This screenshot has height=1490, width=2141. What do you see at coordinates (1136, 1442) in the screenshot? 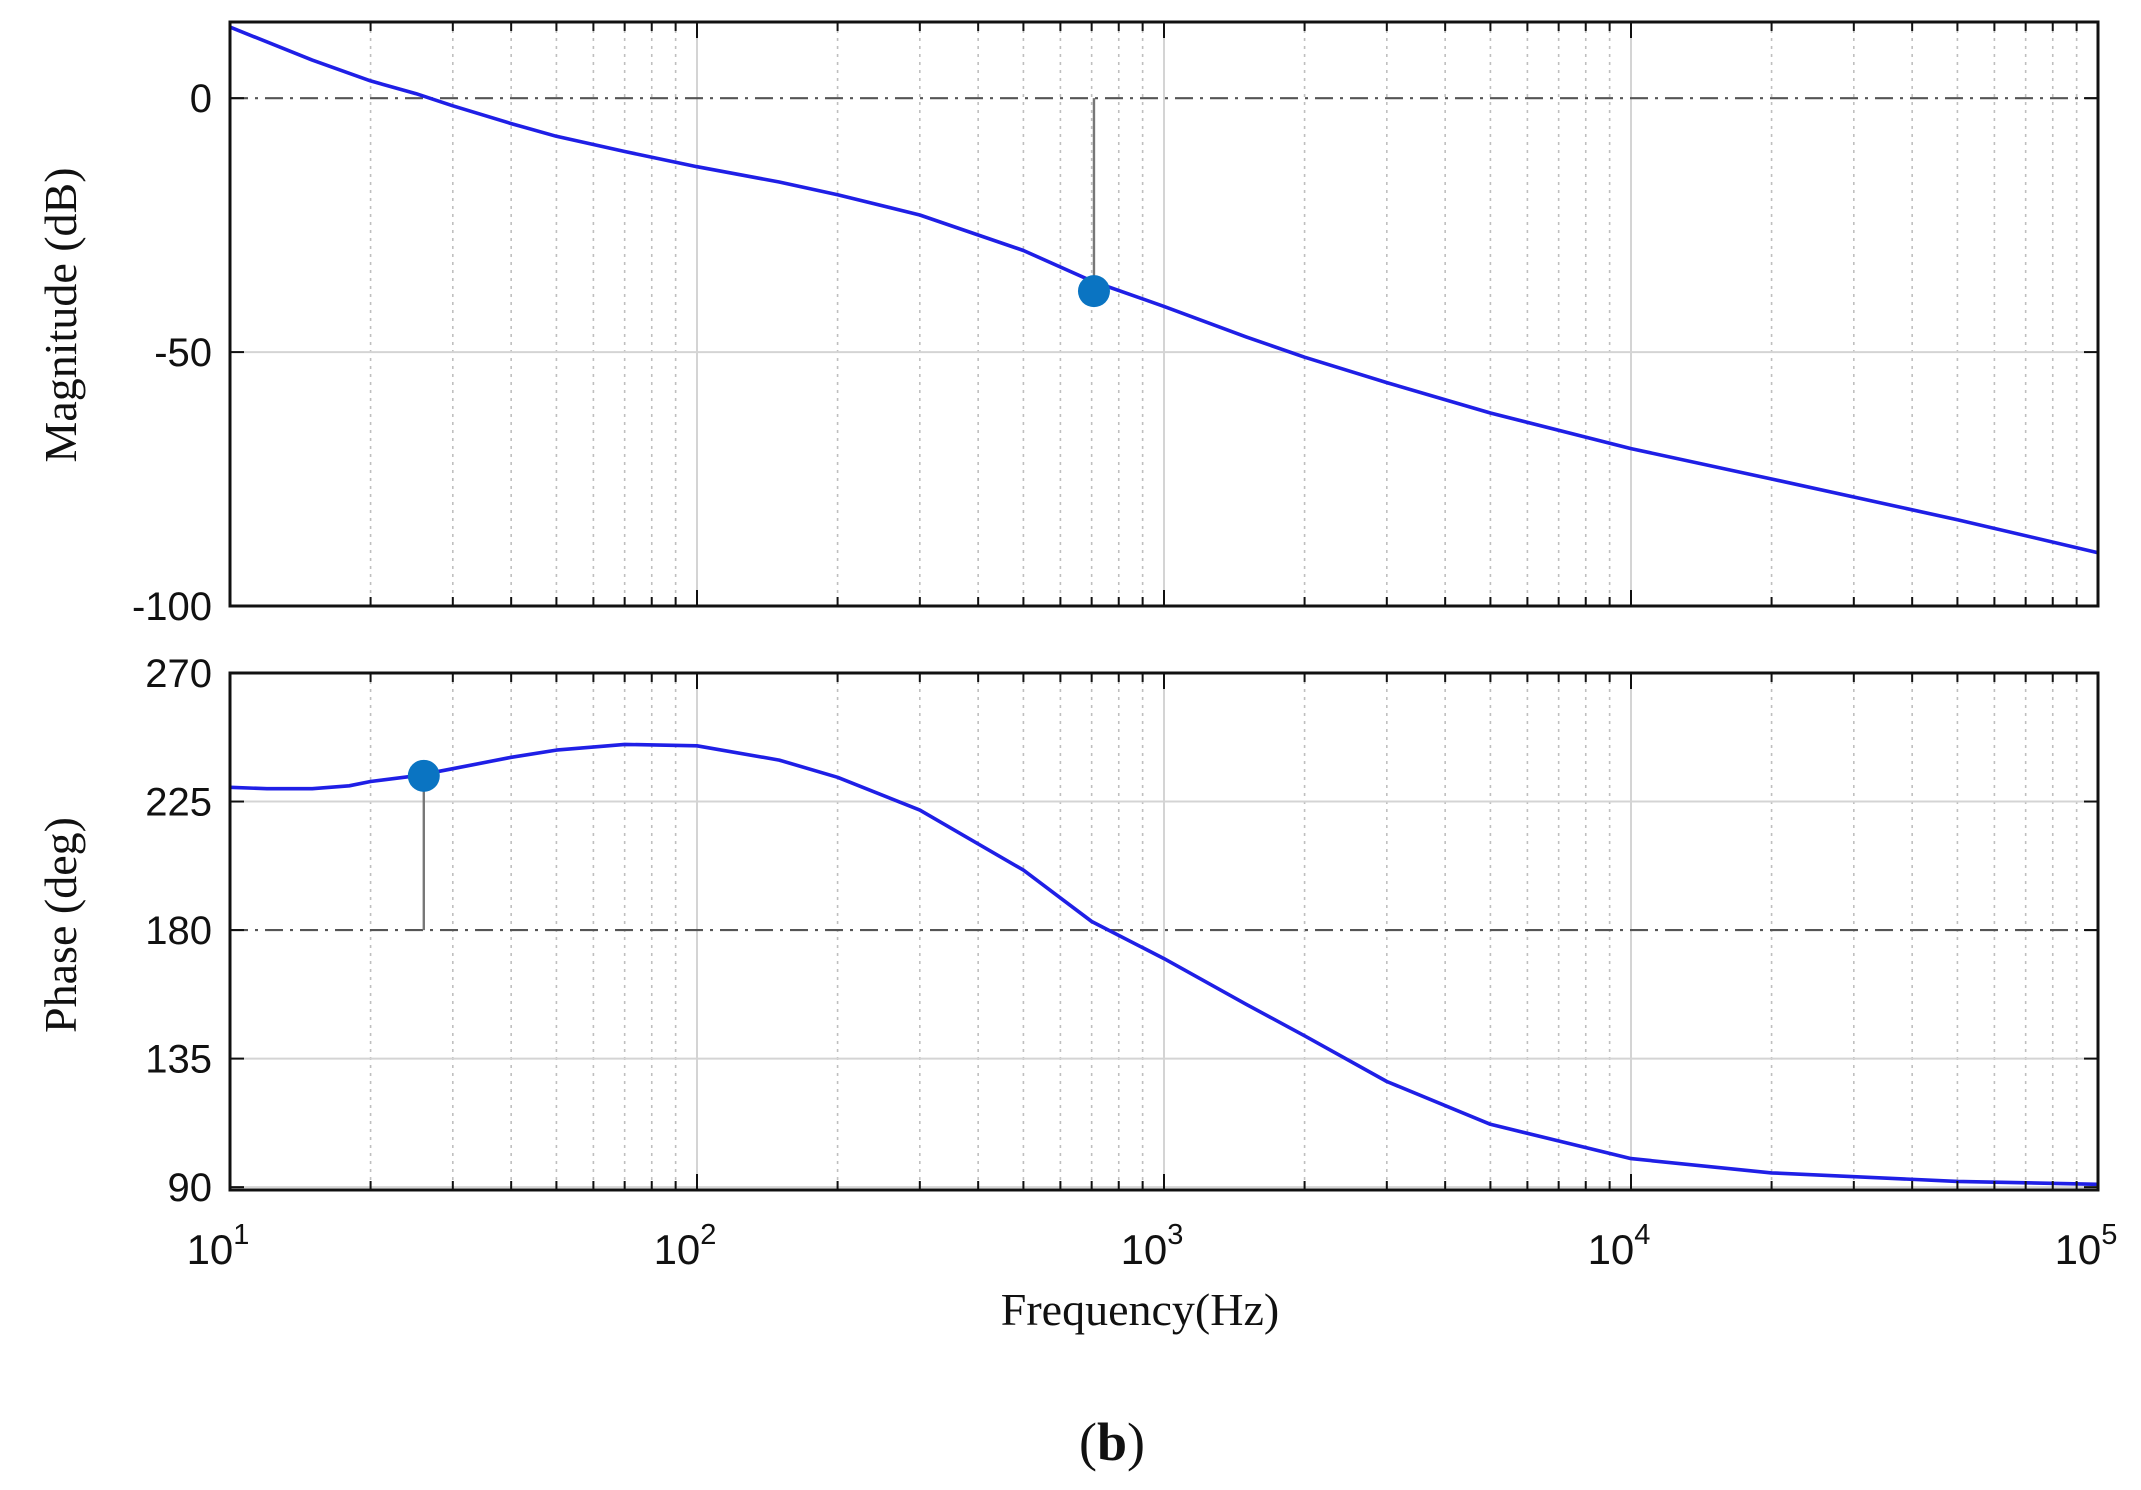
I see `caption-close: )` at bounding box center [1136, 1442].